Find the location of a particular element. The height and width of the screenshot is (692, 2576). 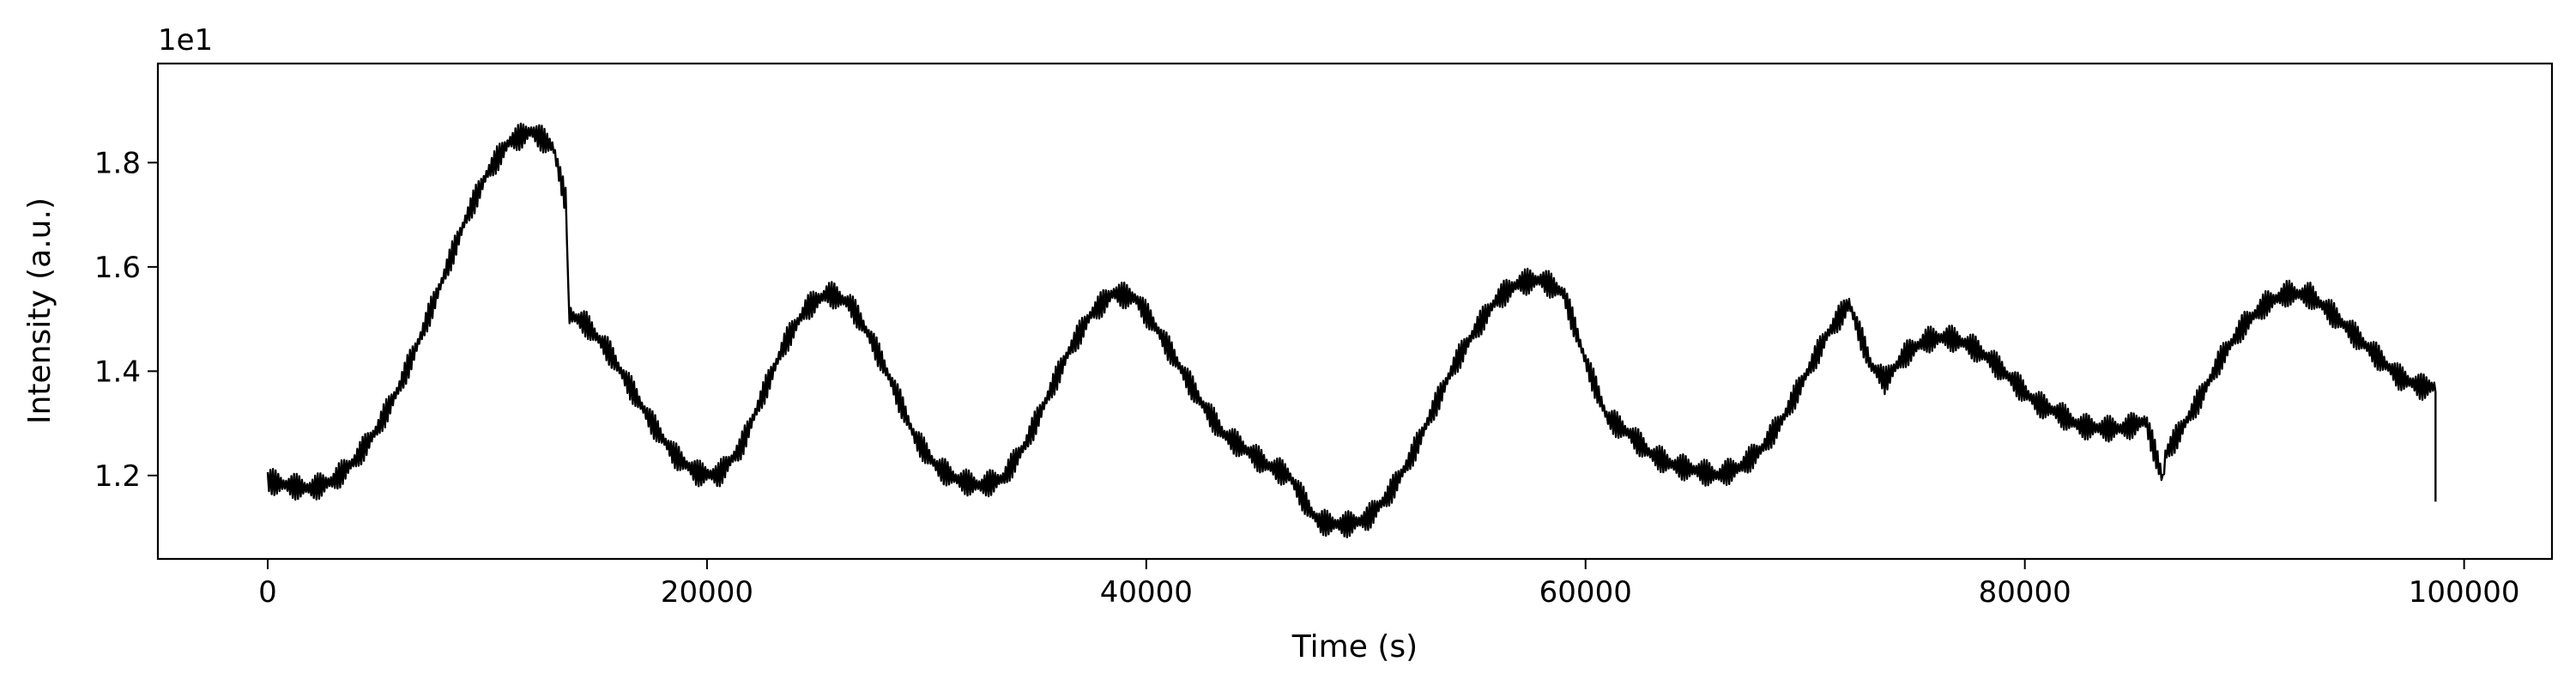

x-tick-label: 60000 is located at coordinates (1585, 592).